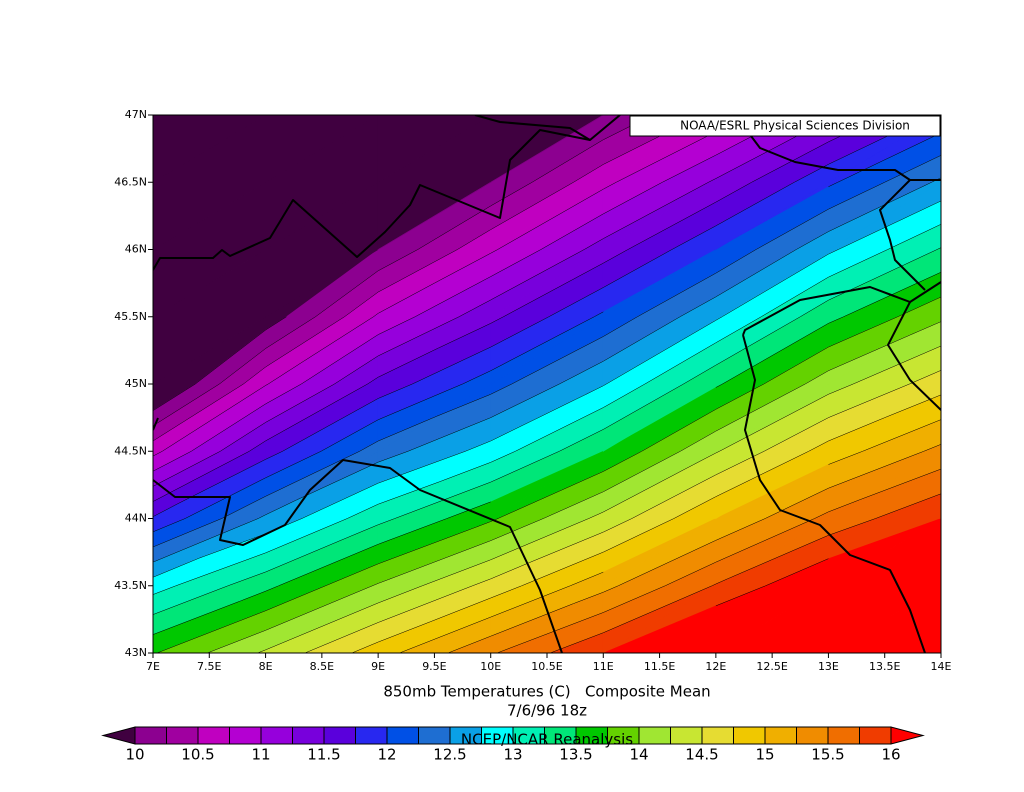 The width and height of the screenshot is (1024, 792). What do you see at coordinates (638, 755) in the screenshot?
I see `colorbar-label: 14` at bounding box center [638, 755].